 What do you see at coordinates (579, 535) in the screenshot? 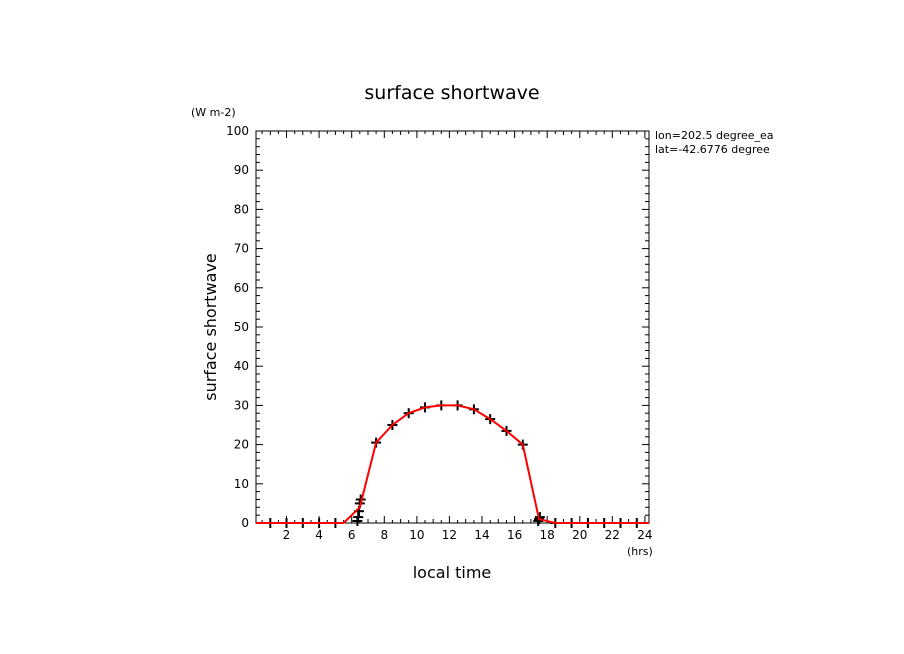
I see `x-tick-label: 20` at bounding box center [579, 535].